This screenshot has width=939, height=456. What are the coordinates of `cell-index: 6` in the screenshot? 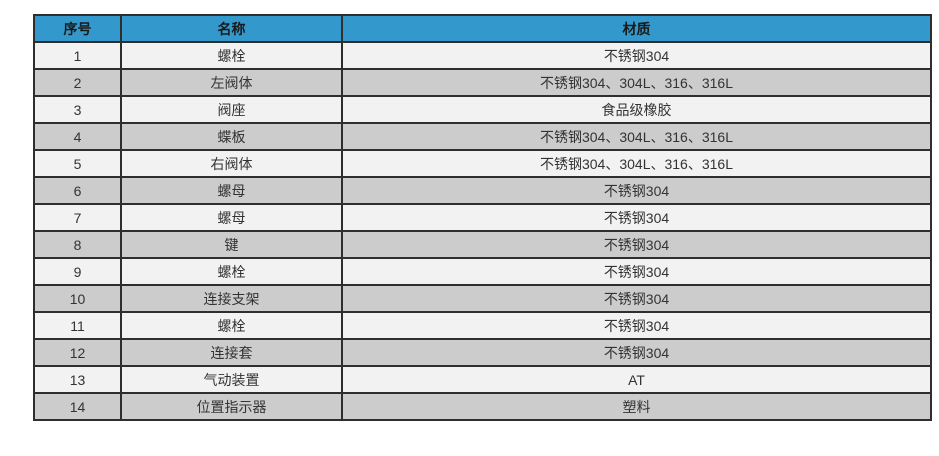 It's located at (77, 190).